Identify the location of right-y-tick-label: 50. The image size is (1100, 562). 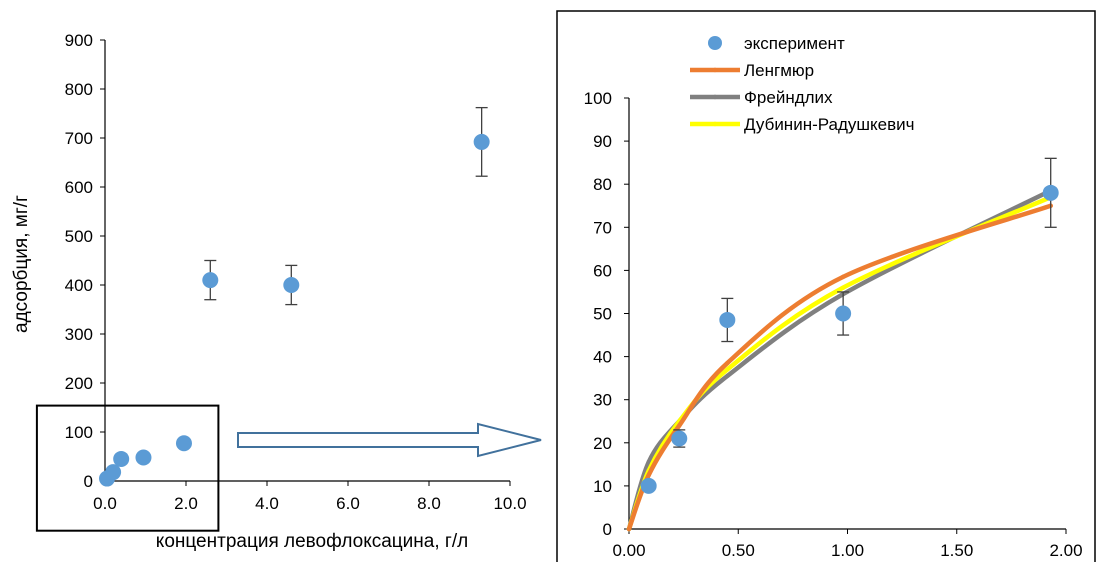
(602, 314).